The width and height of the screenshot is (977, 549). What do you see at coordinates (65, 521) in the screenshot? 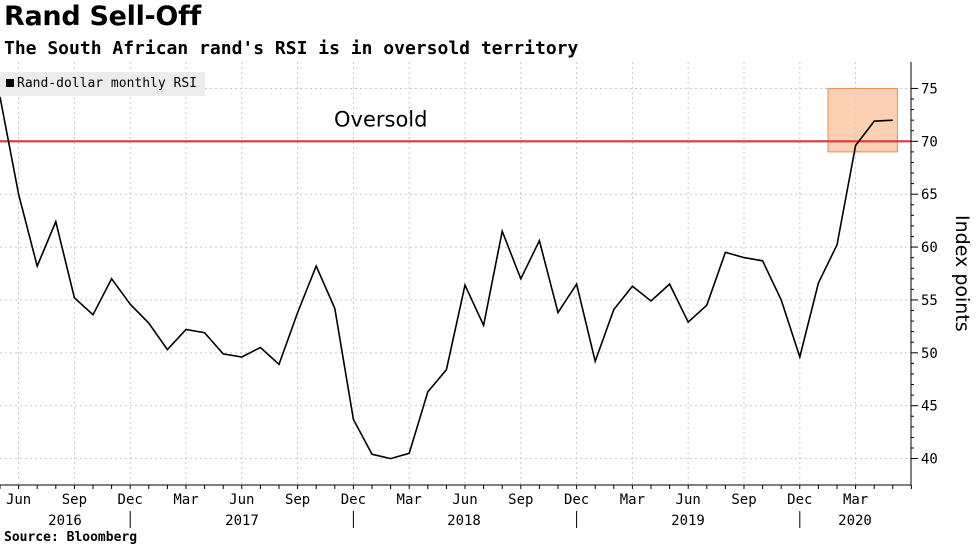
I see `x-year-label: 2016` at bounding box center [65, 521].